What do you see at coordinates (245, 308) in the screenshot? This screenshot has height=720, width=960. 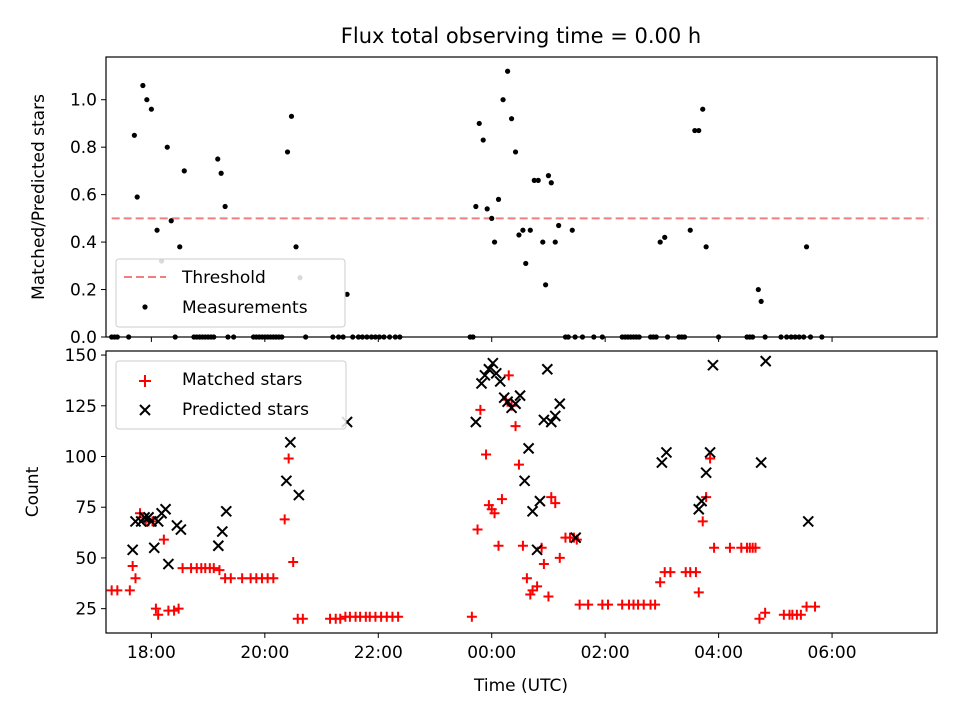 I see `legend-measurements-label: Measurements` at bounding box center [245, 308].